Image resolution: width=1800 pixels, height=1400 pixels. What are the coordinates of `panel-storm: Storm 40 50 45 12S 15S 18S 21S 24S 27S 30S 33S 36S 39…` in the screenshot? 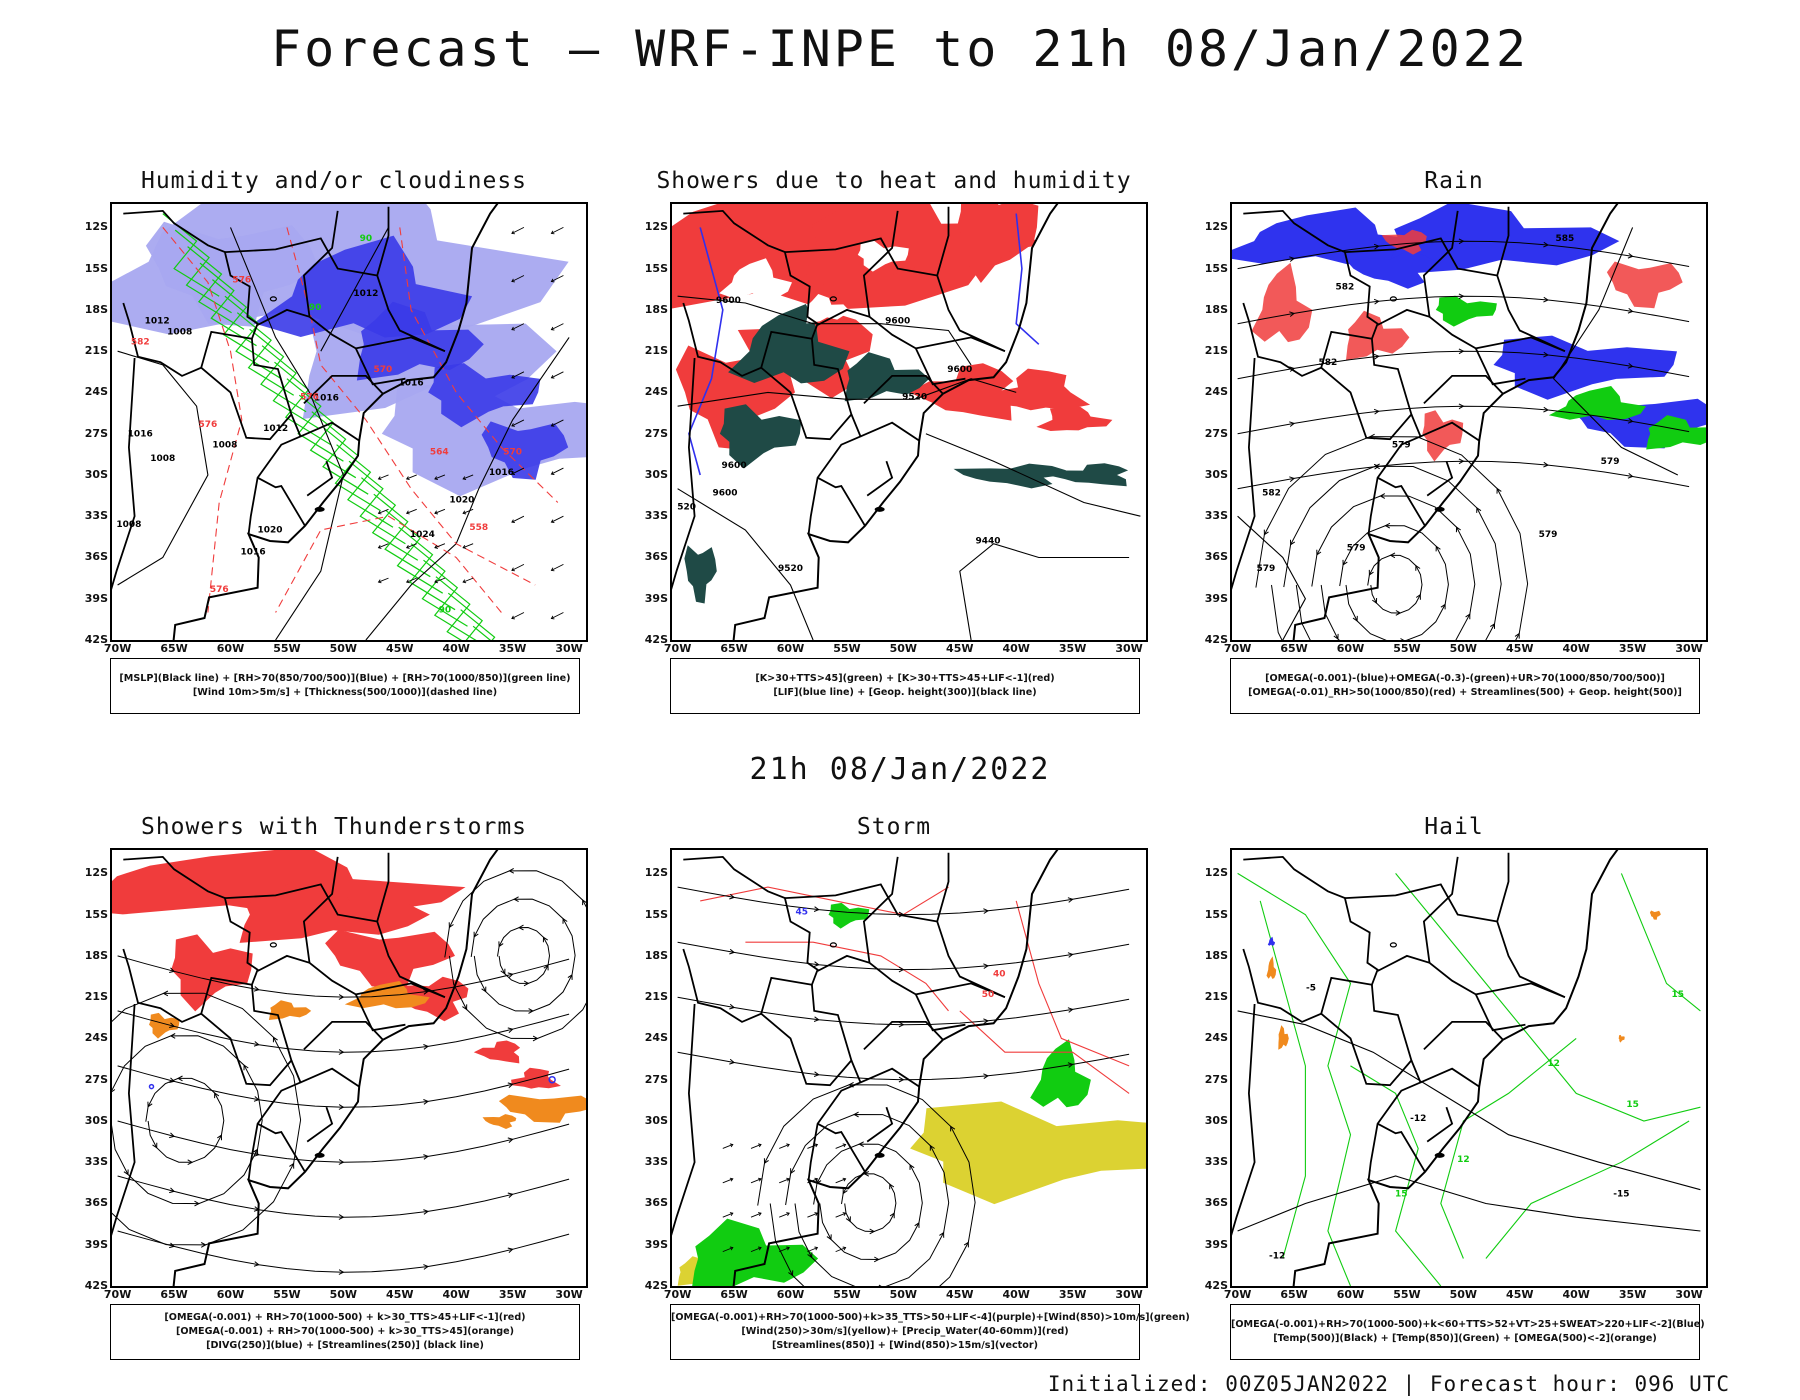 It's located at (902, 1094).